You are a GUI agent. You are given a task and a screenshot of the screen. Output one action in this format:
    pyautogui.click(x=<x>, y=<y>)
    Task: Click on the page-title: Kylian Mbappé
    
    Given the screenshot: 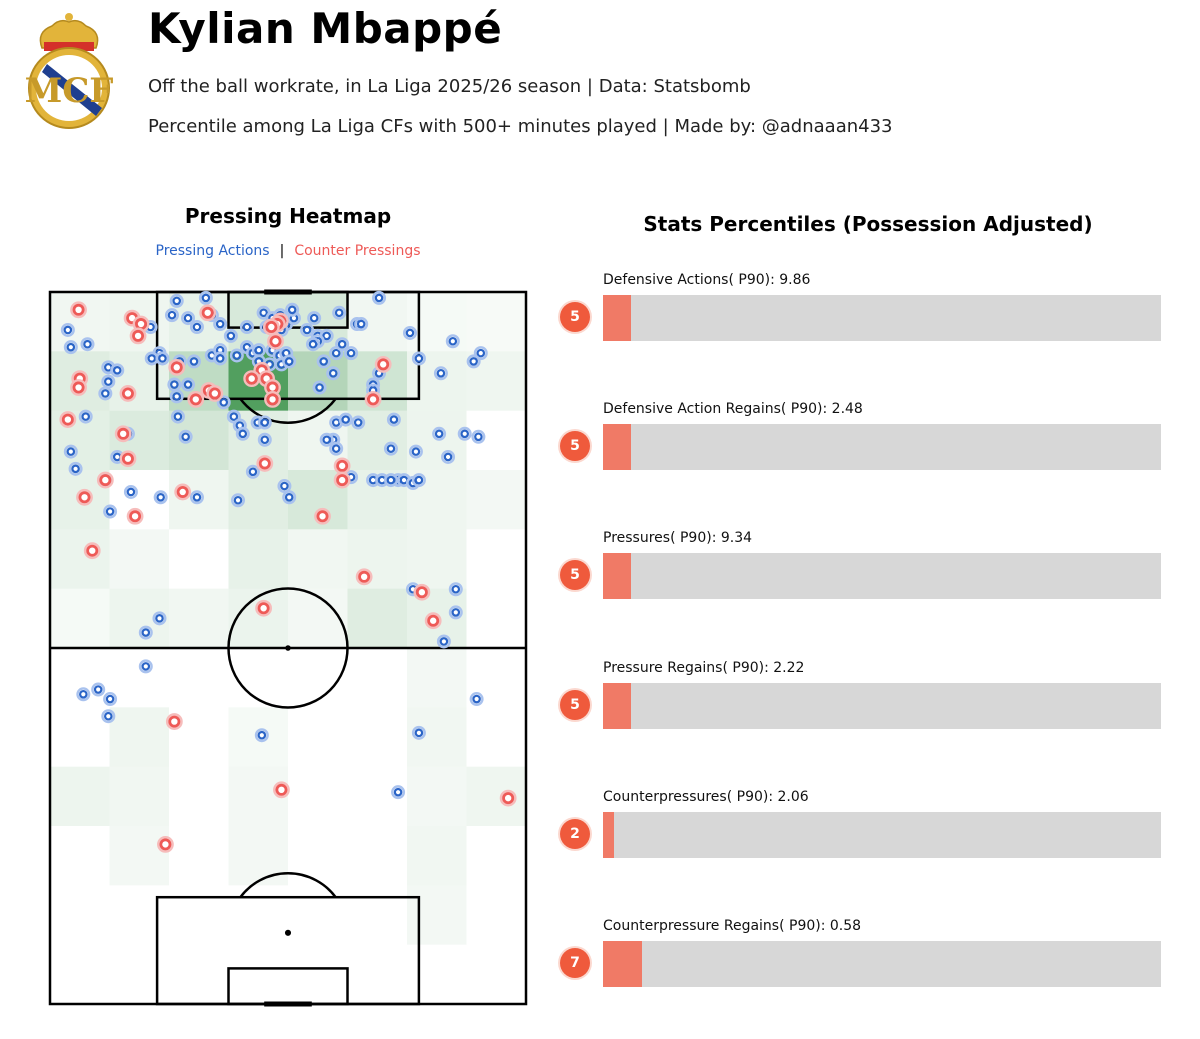 What is the action you would take?
    pyautogui.click(x=325, y=28)
    